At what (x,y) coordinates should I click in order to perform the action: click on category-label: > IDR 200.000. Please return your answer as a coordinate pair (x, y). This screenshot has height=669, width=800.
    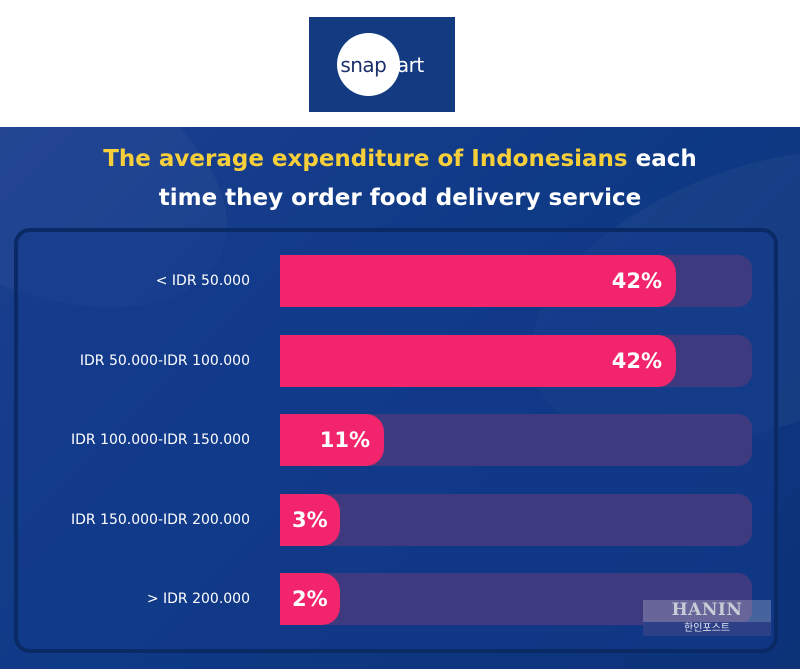
    Looking at the image, I should click on (198, 599).